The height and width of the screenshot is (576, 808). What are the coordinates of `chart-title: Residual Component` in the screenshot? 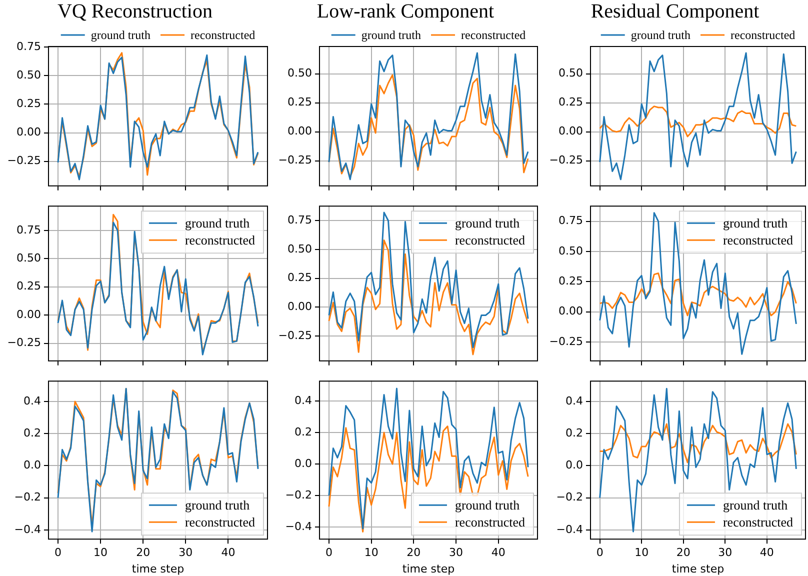 It's located at (675, 11).